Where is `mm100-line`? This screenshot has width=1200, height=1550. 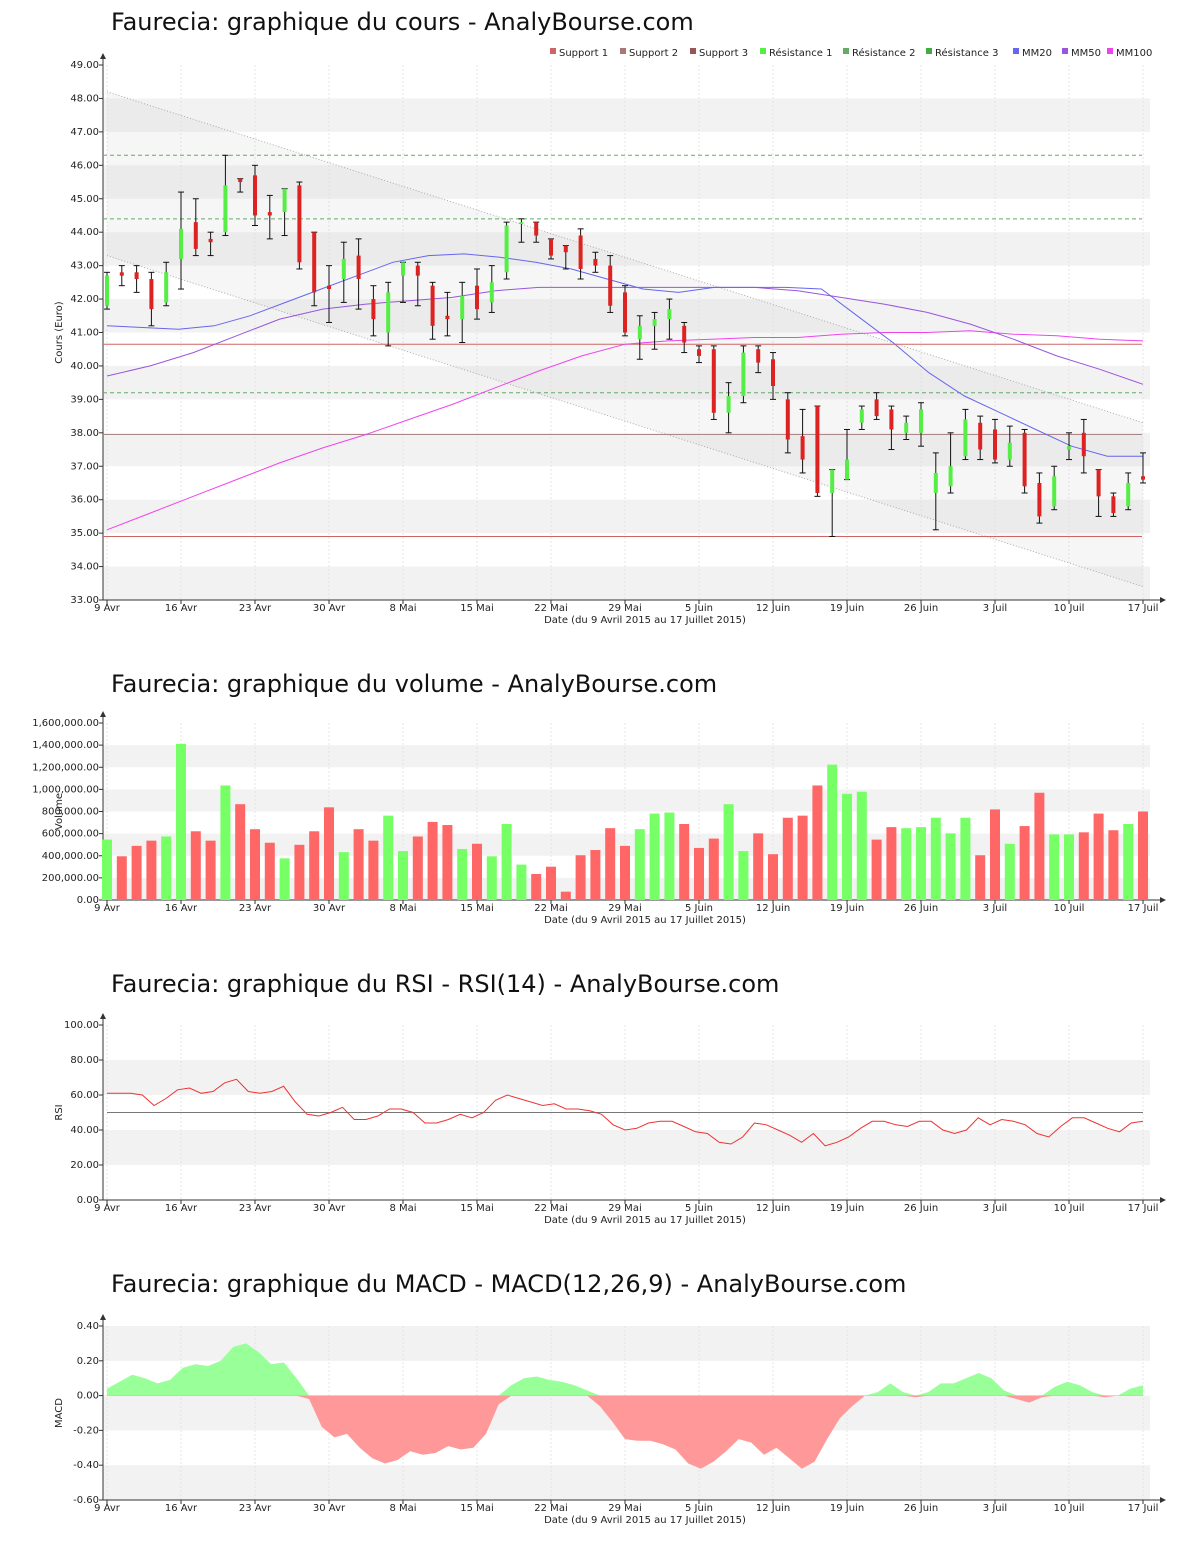
mm100-line is located at coordinates (625, 430).